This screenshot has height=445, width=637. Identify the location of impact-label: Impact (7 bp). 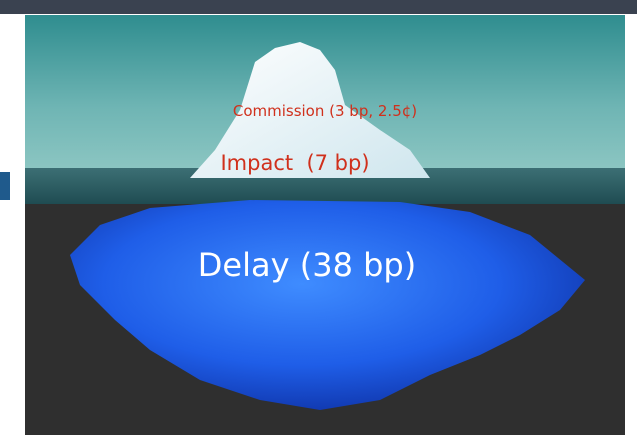
(294, 163).